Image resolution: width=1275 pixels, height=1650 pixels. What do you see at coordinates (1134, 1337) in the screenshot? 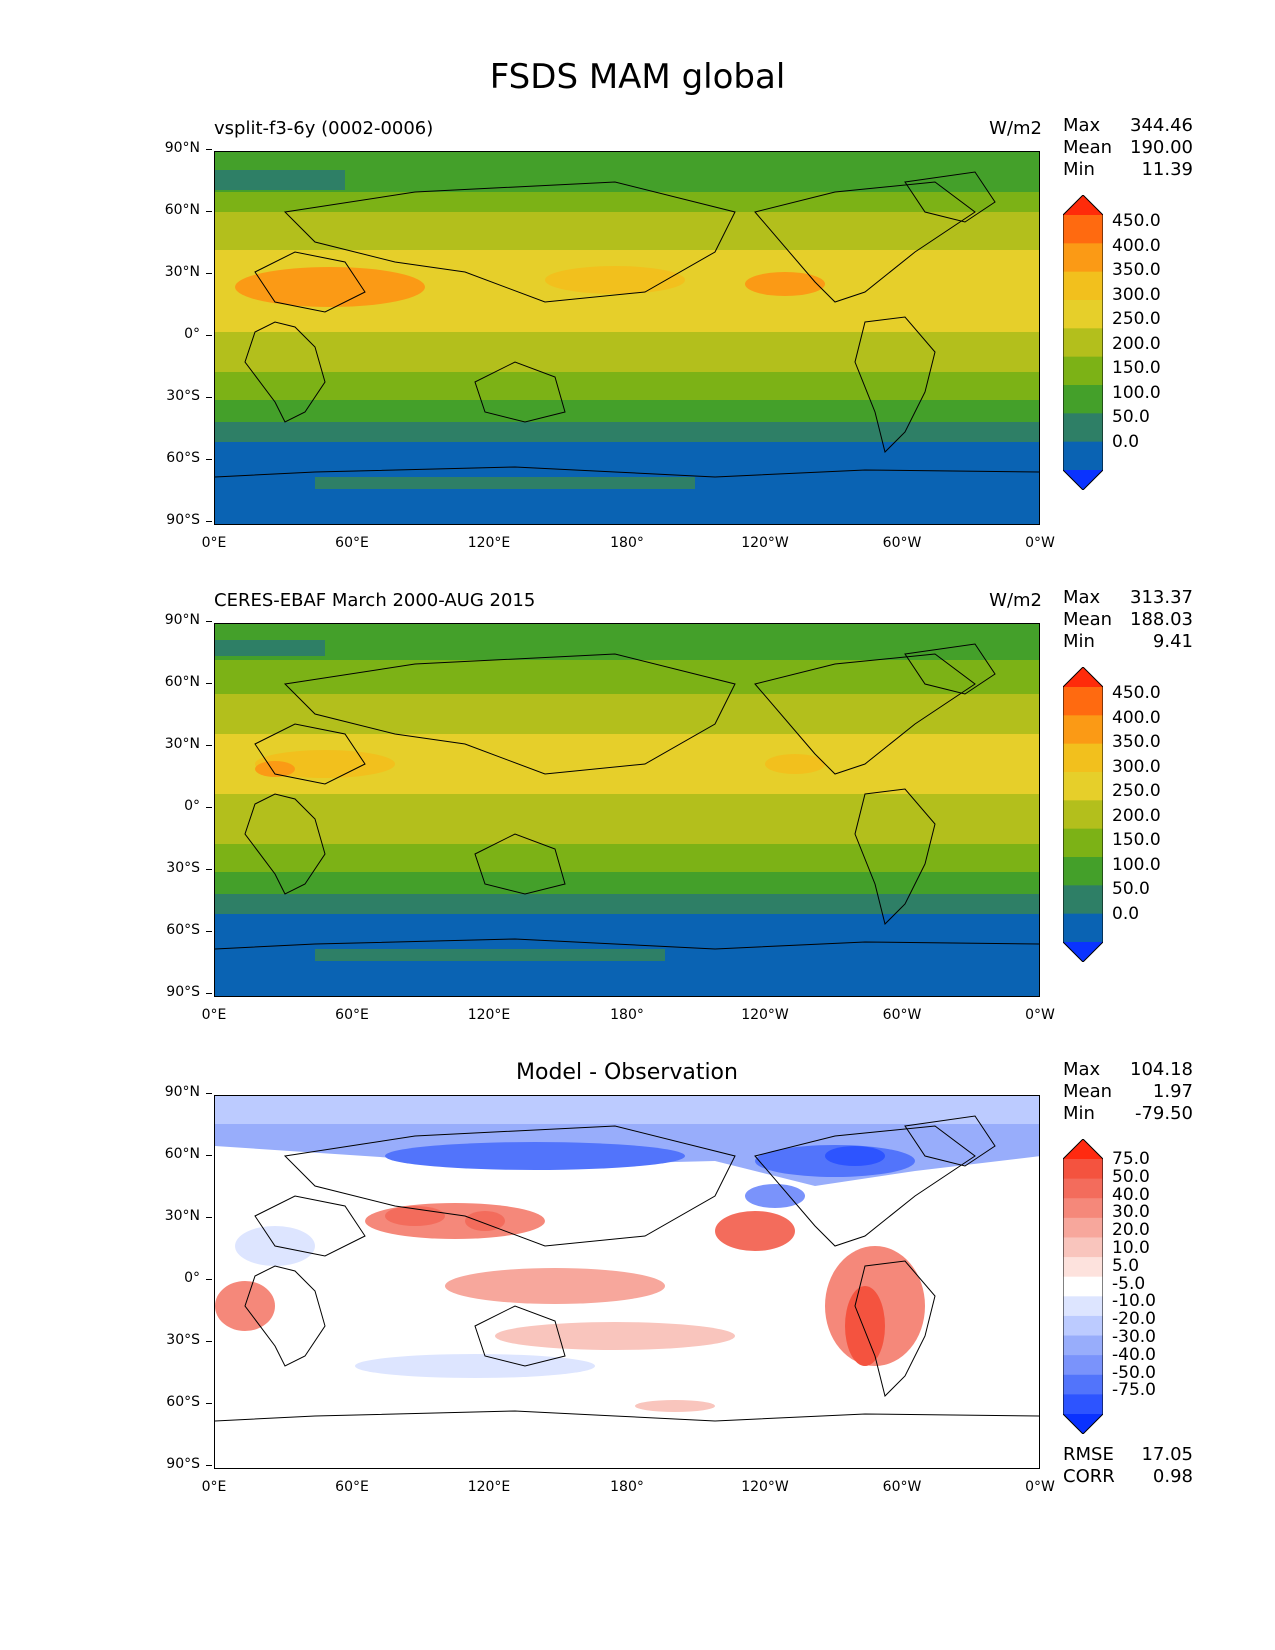
I see `colorbar-tick-label: -30.0` at bounding box center [1134, 1337].